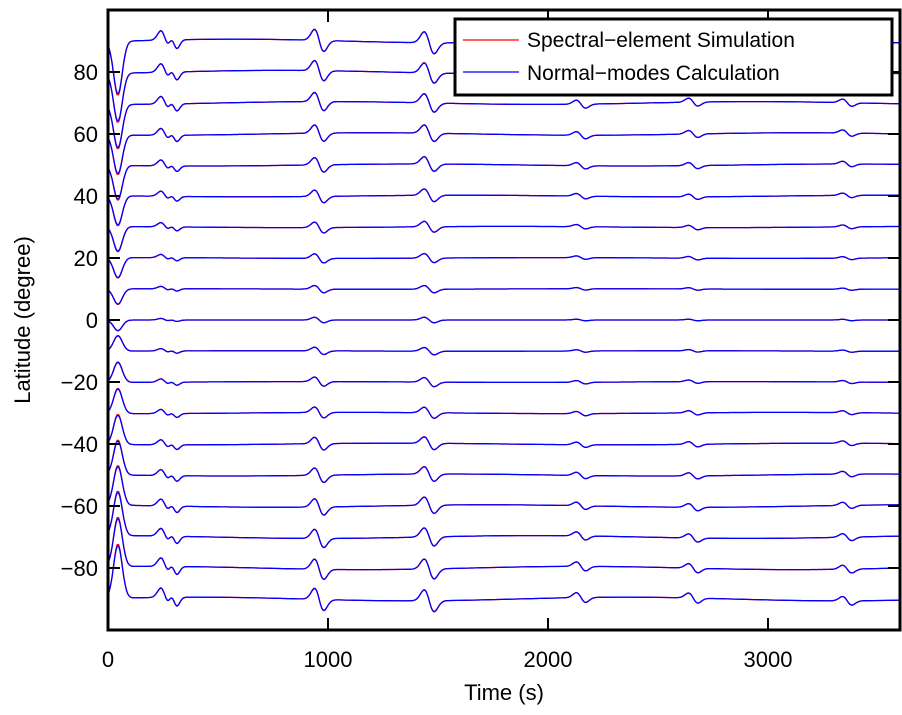 The image size is (902, 715). What do you see at coordinates (79, 568) in the screenshot?
I see `y-tick-label: −80` at bounding box center [79, 568].